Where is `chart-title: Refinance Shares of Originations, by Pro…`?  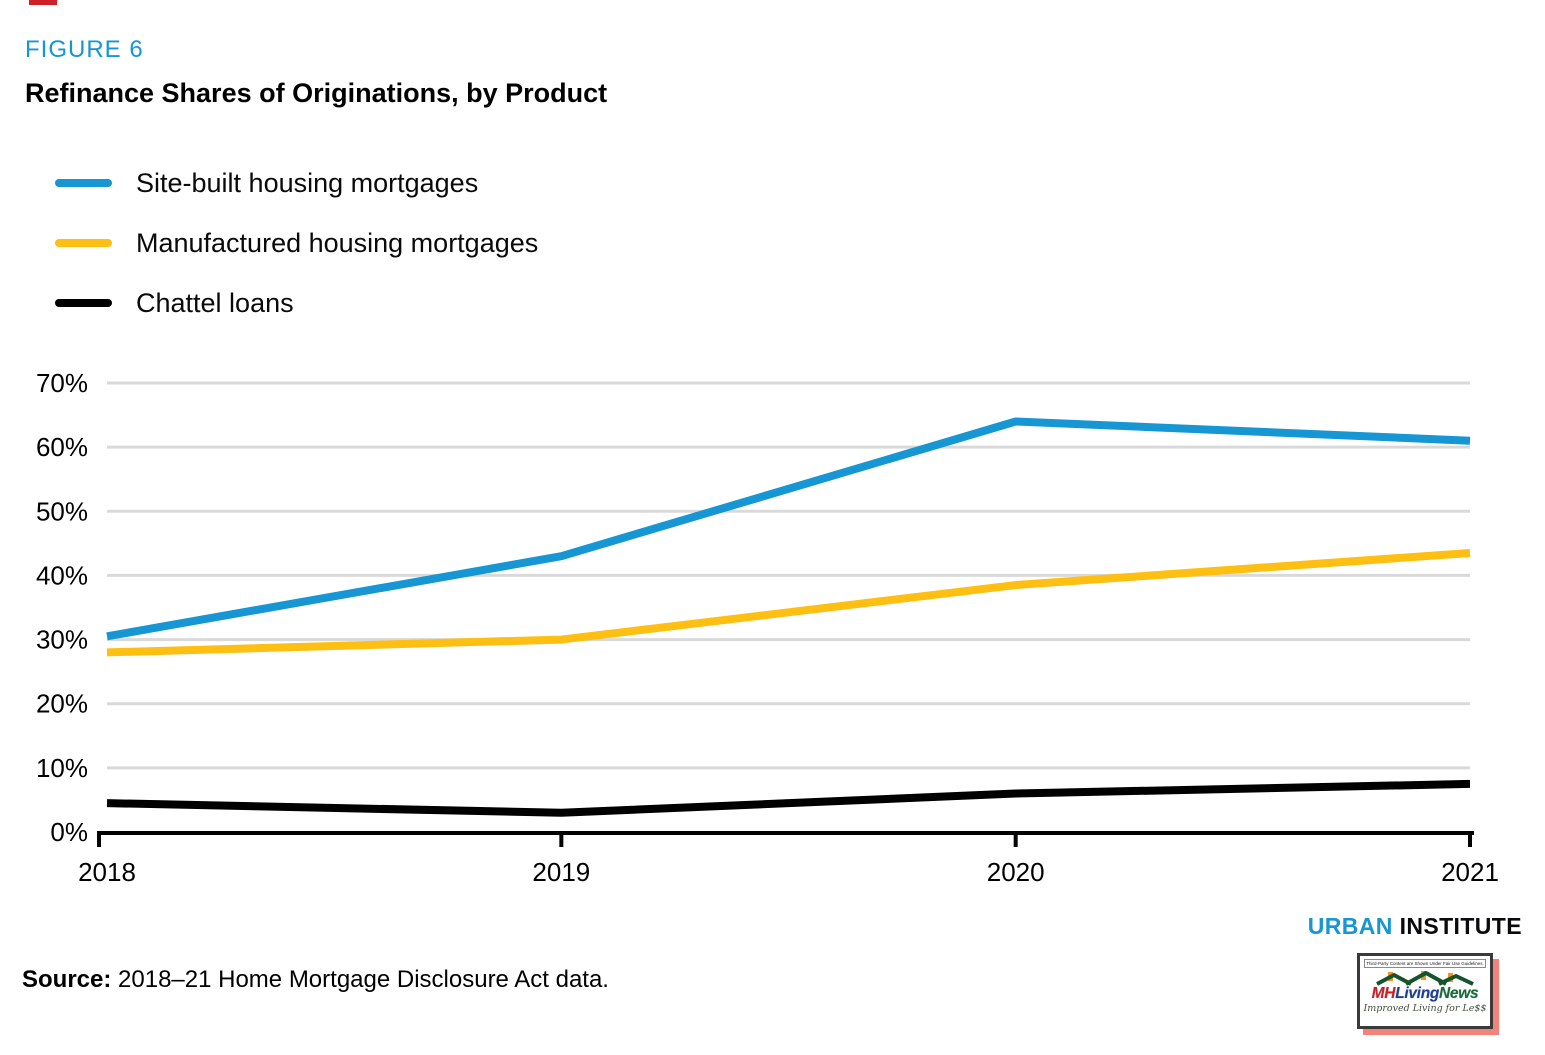
chart-title: Refinance Shares of Originations, by Pro… is located at coordinates (316, 93).